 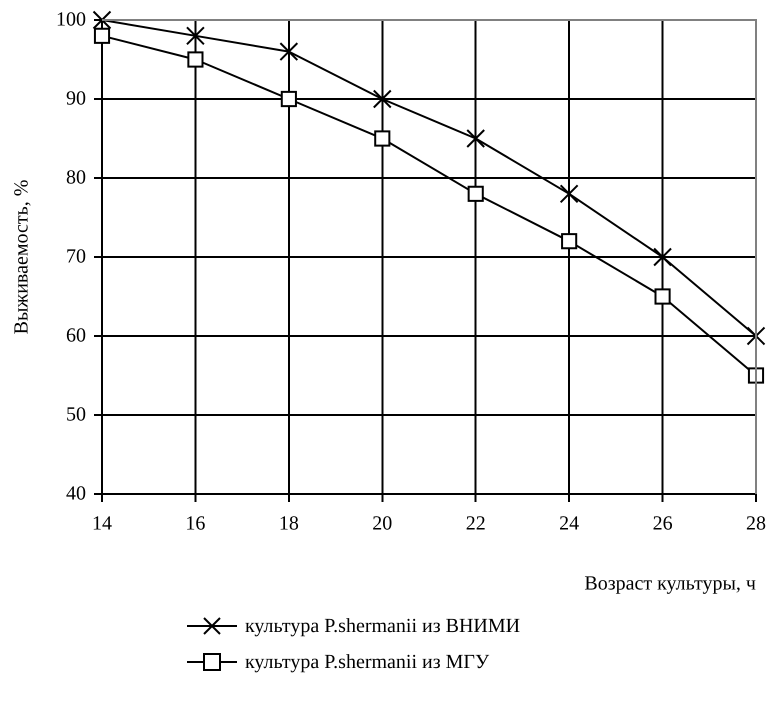 What do you see at coordinates (476, 523) in the screenshot?
I see `x-tick-label: 22` at bounding box center [476, 523].